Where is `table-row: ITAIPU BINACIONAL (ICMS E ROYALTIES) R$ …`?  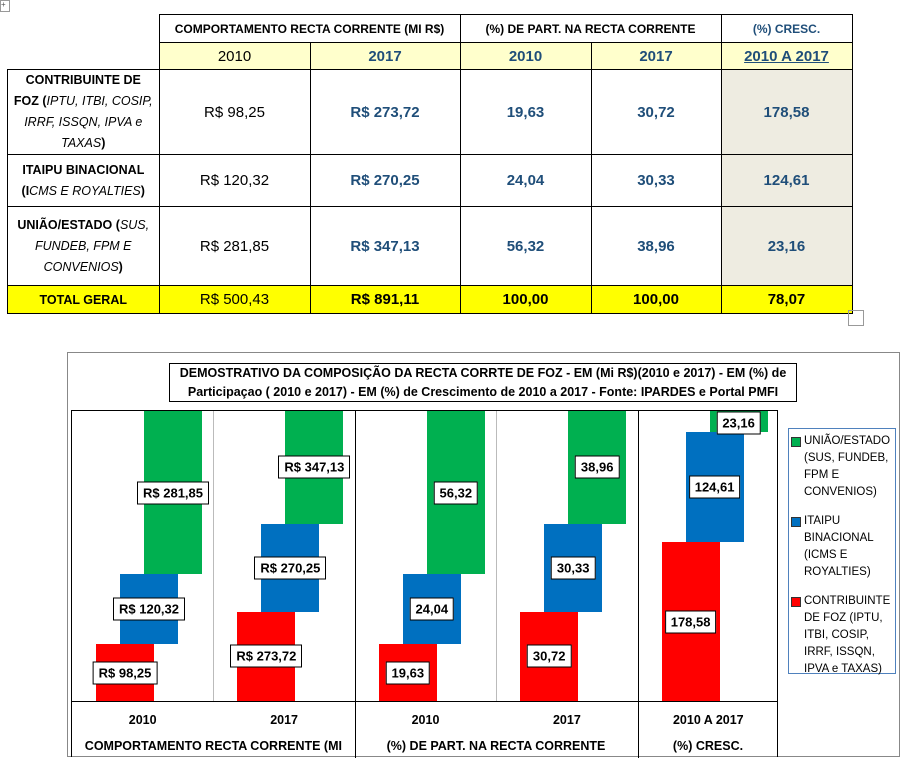
table-row: ITAIPU BINACIONAL (ICMS E ROYALTIES) R$ … is located at coordinates (430, 180).